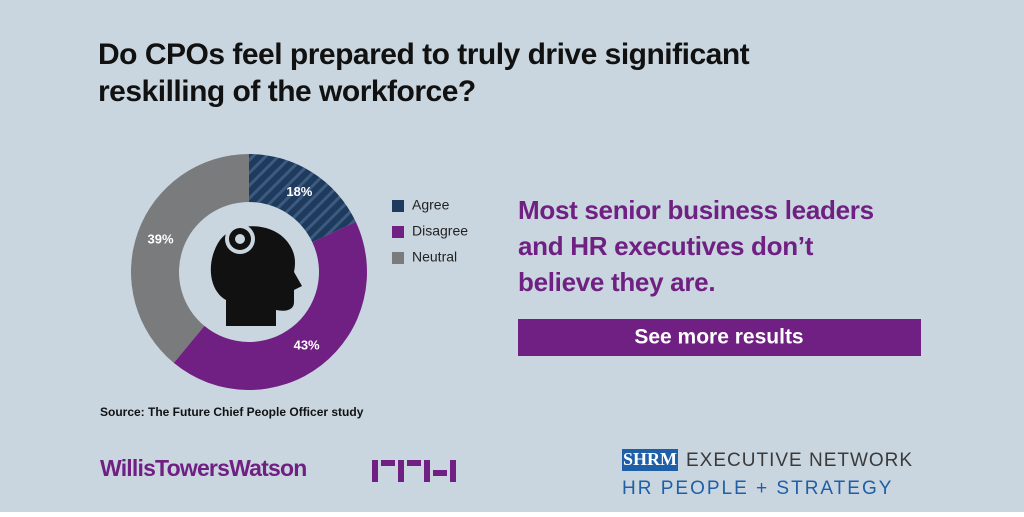 The image size is (1024, 517). Describe the element at coordinates (440, 231) in the screenshot. I see `legend-label: Disagree` at that location.